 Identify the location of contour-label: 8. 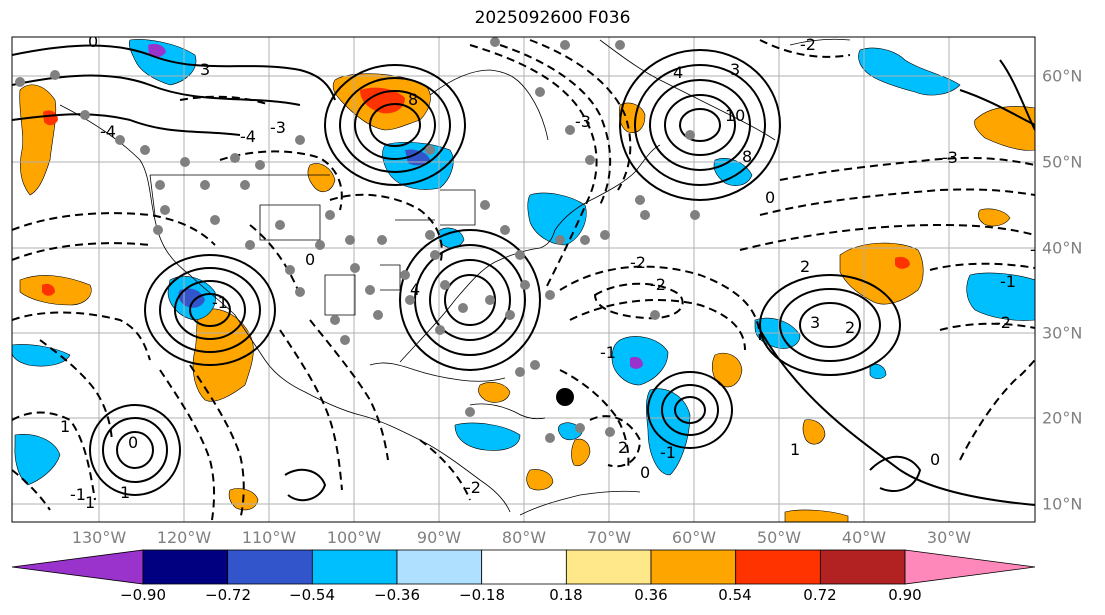
(747, 156).